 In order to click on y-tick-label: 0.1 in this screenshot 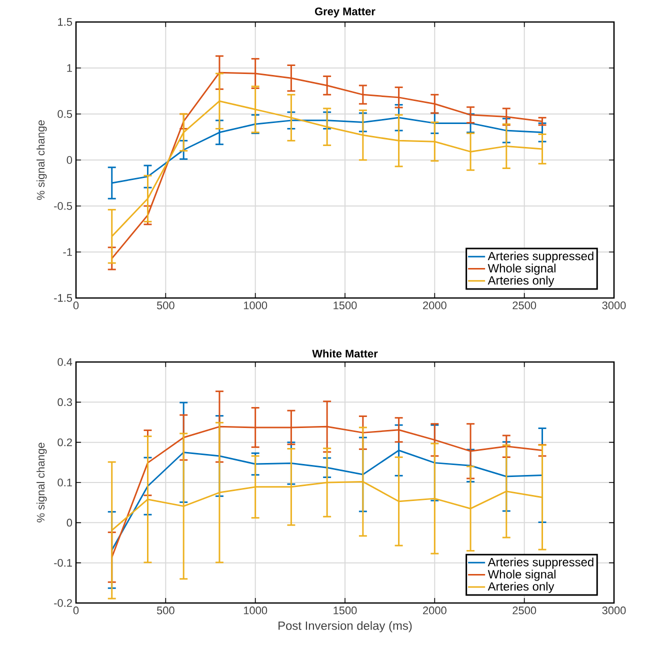, I will do `click(65, 482)`.